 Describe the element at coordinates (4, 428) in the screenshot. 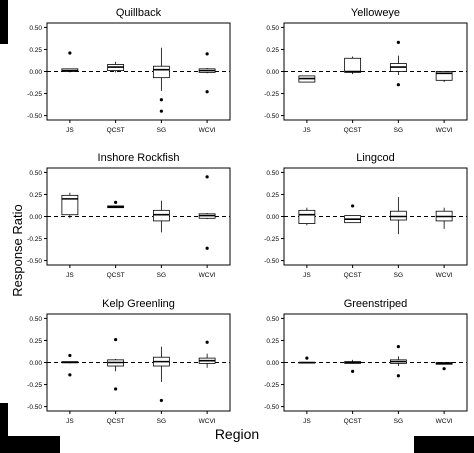

I see `corner-bar-bottom-left` at that location.